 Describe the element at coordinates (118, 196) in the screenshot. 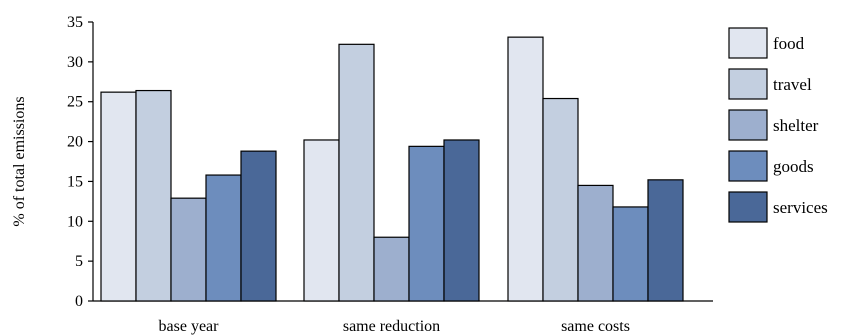

I see `bar-food-base-year` at that location.